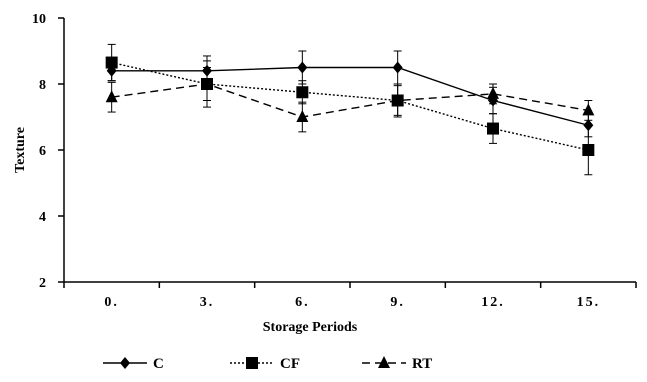 The image size is (647, 382). What do you see at coordinates (111, 302) in the screenshot?
I see `x-tick-label: 0.` at bounding box center [111, 302].